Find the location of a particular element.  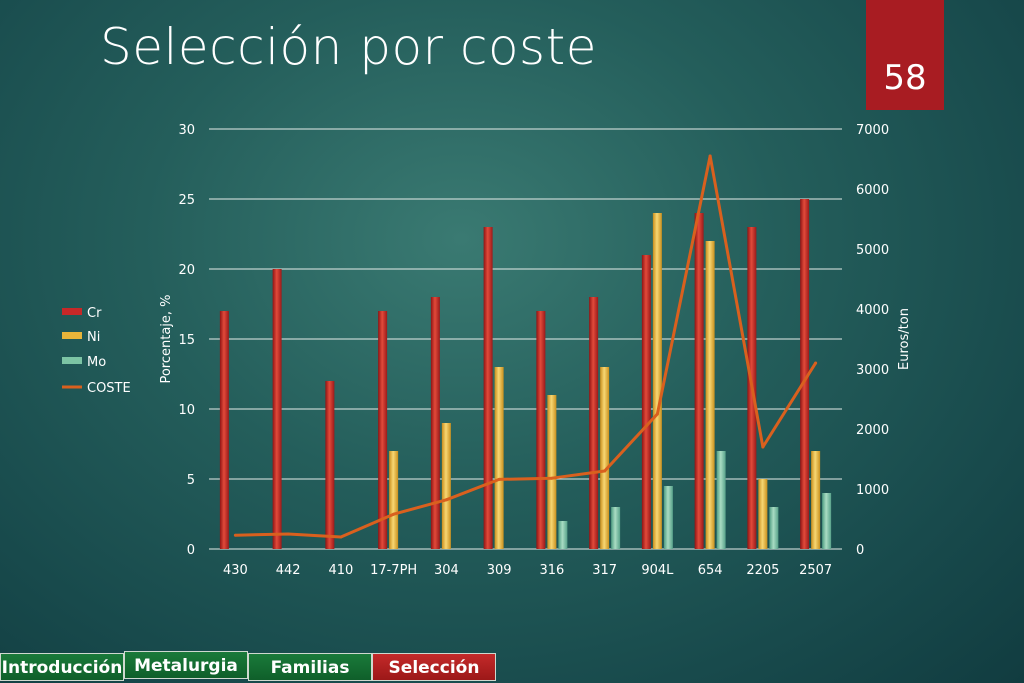

y2-tick-label: 0 is located at coordinates (860, 550).